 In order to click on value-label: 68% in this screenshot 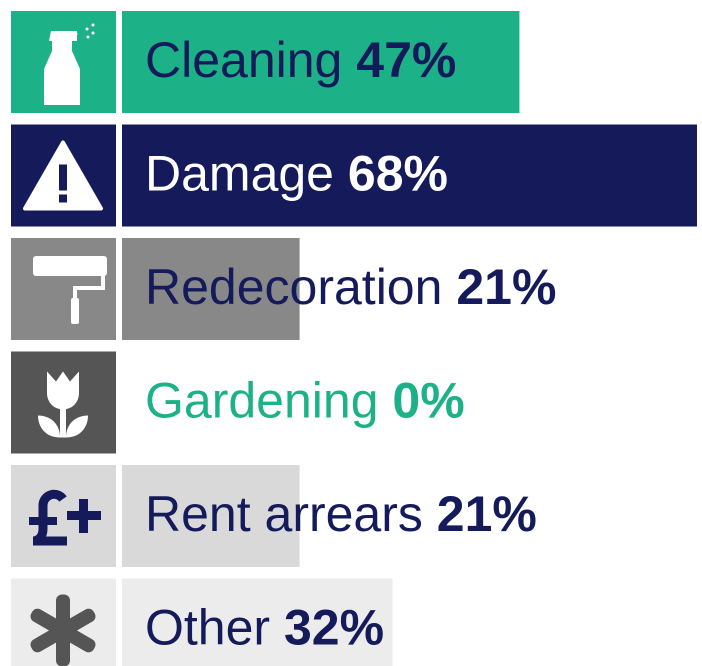, I will do `click(398, 174)`.